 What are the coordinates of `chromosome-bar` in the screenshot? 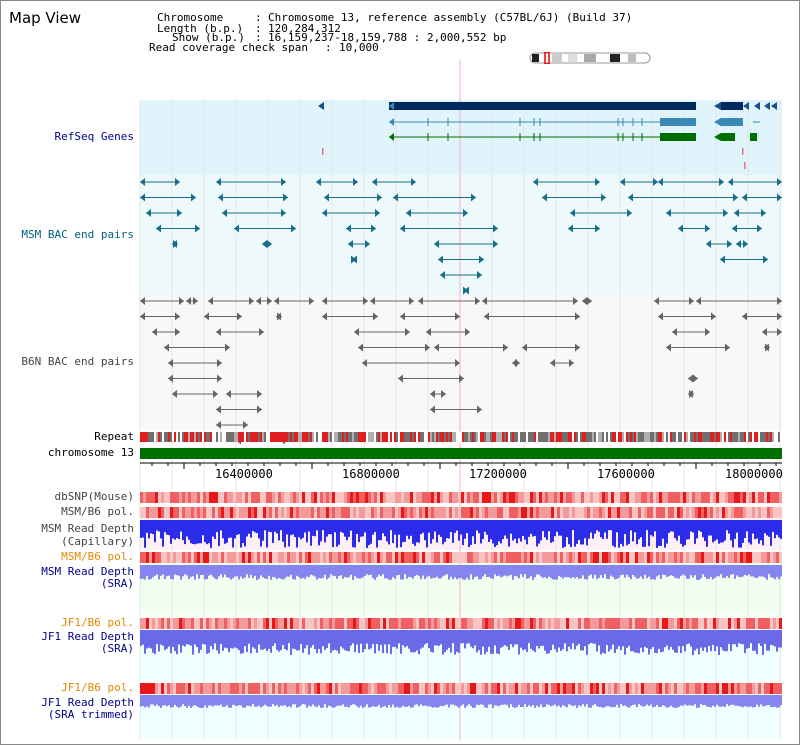 It's located at (461, 453).